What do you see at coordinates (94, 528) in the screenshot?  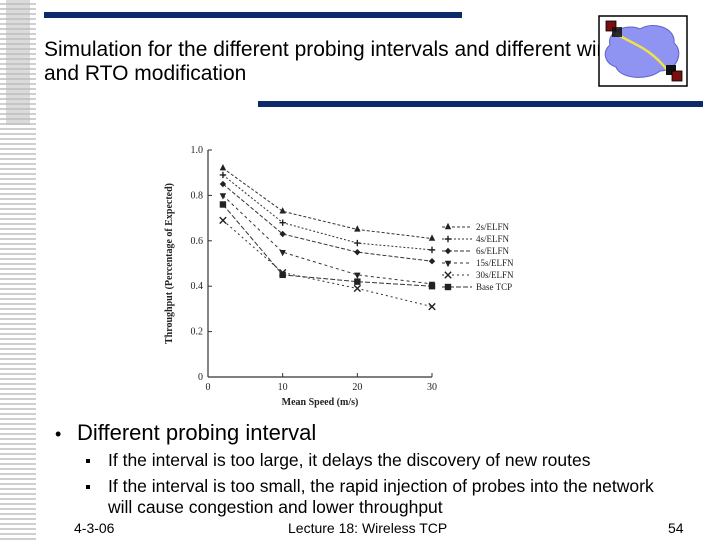 I see `footer-date: 4-3-06` at bounding box center [94, 528].